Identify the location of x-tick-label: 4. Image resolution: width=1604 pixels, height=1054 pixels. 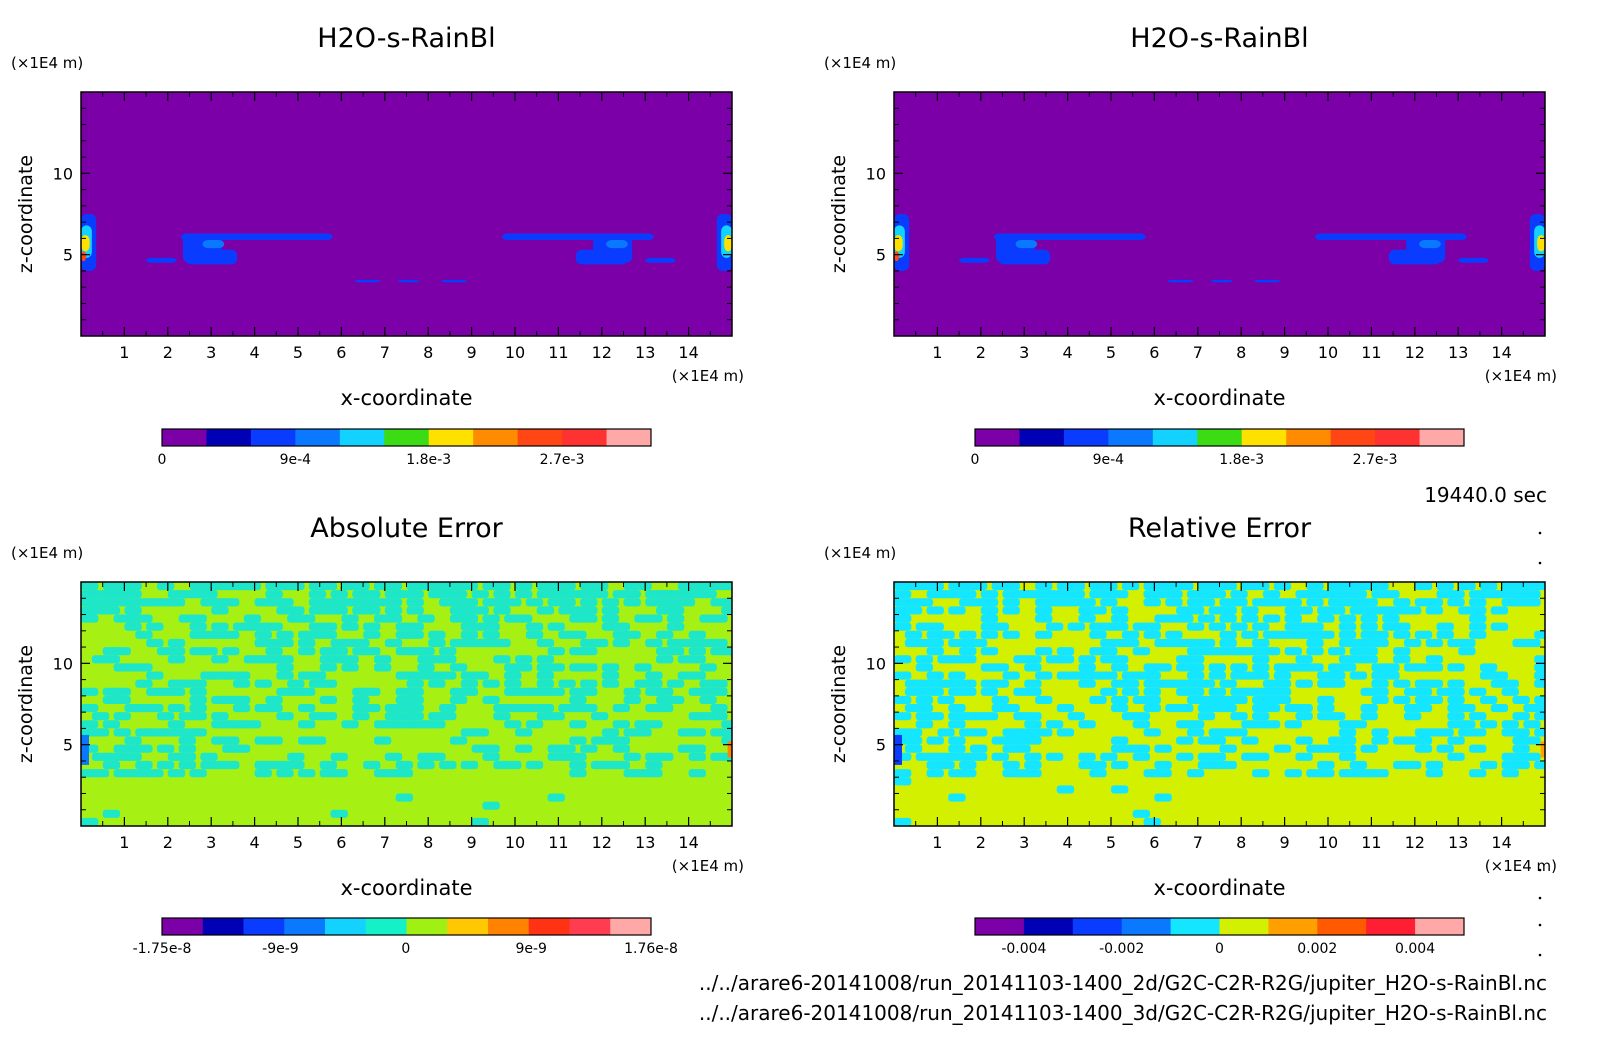
(1068, 352).